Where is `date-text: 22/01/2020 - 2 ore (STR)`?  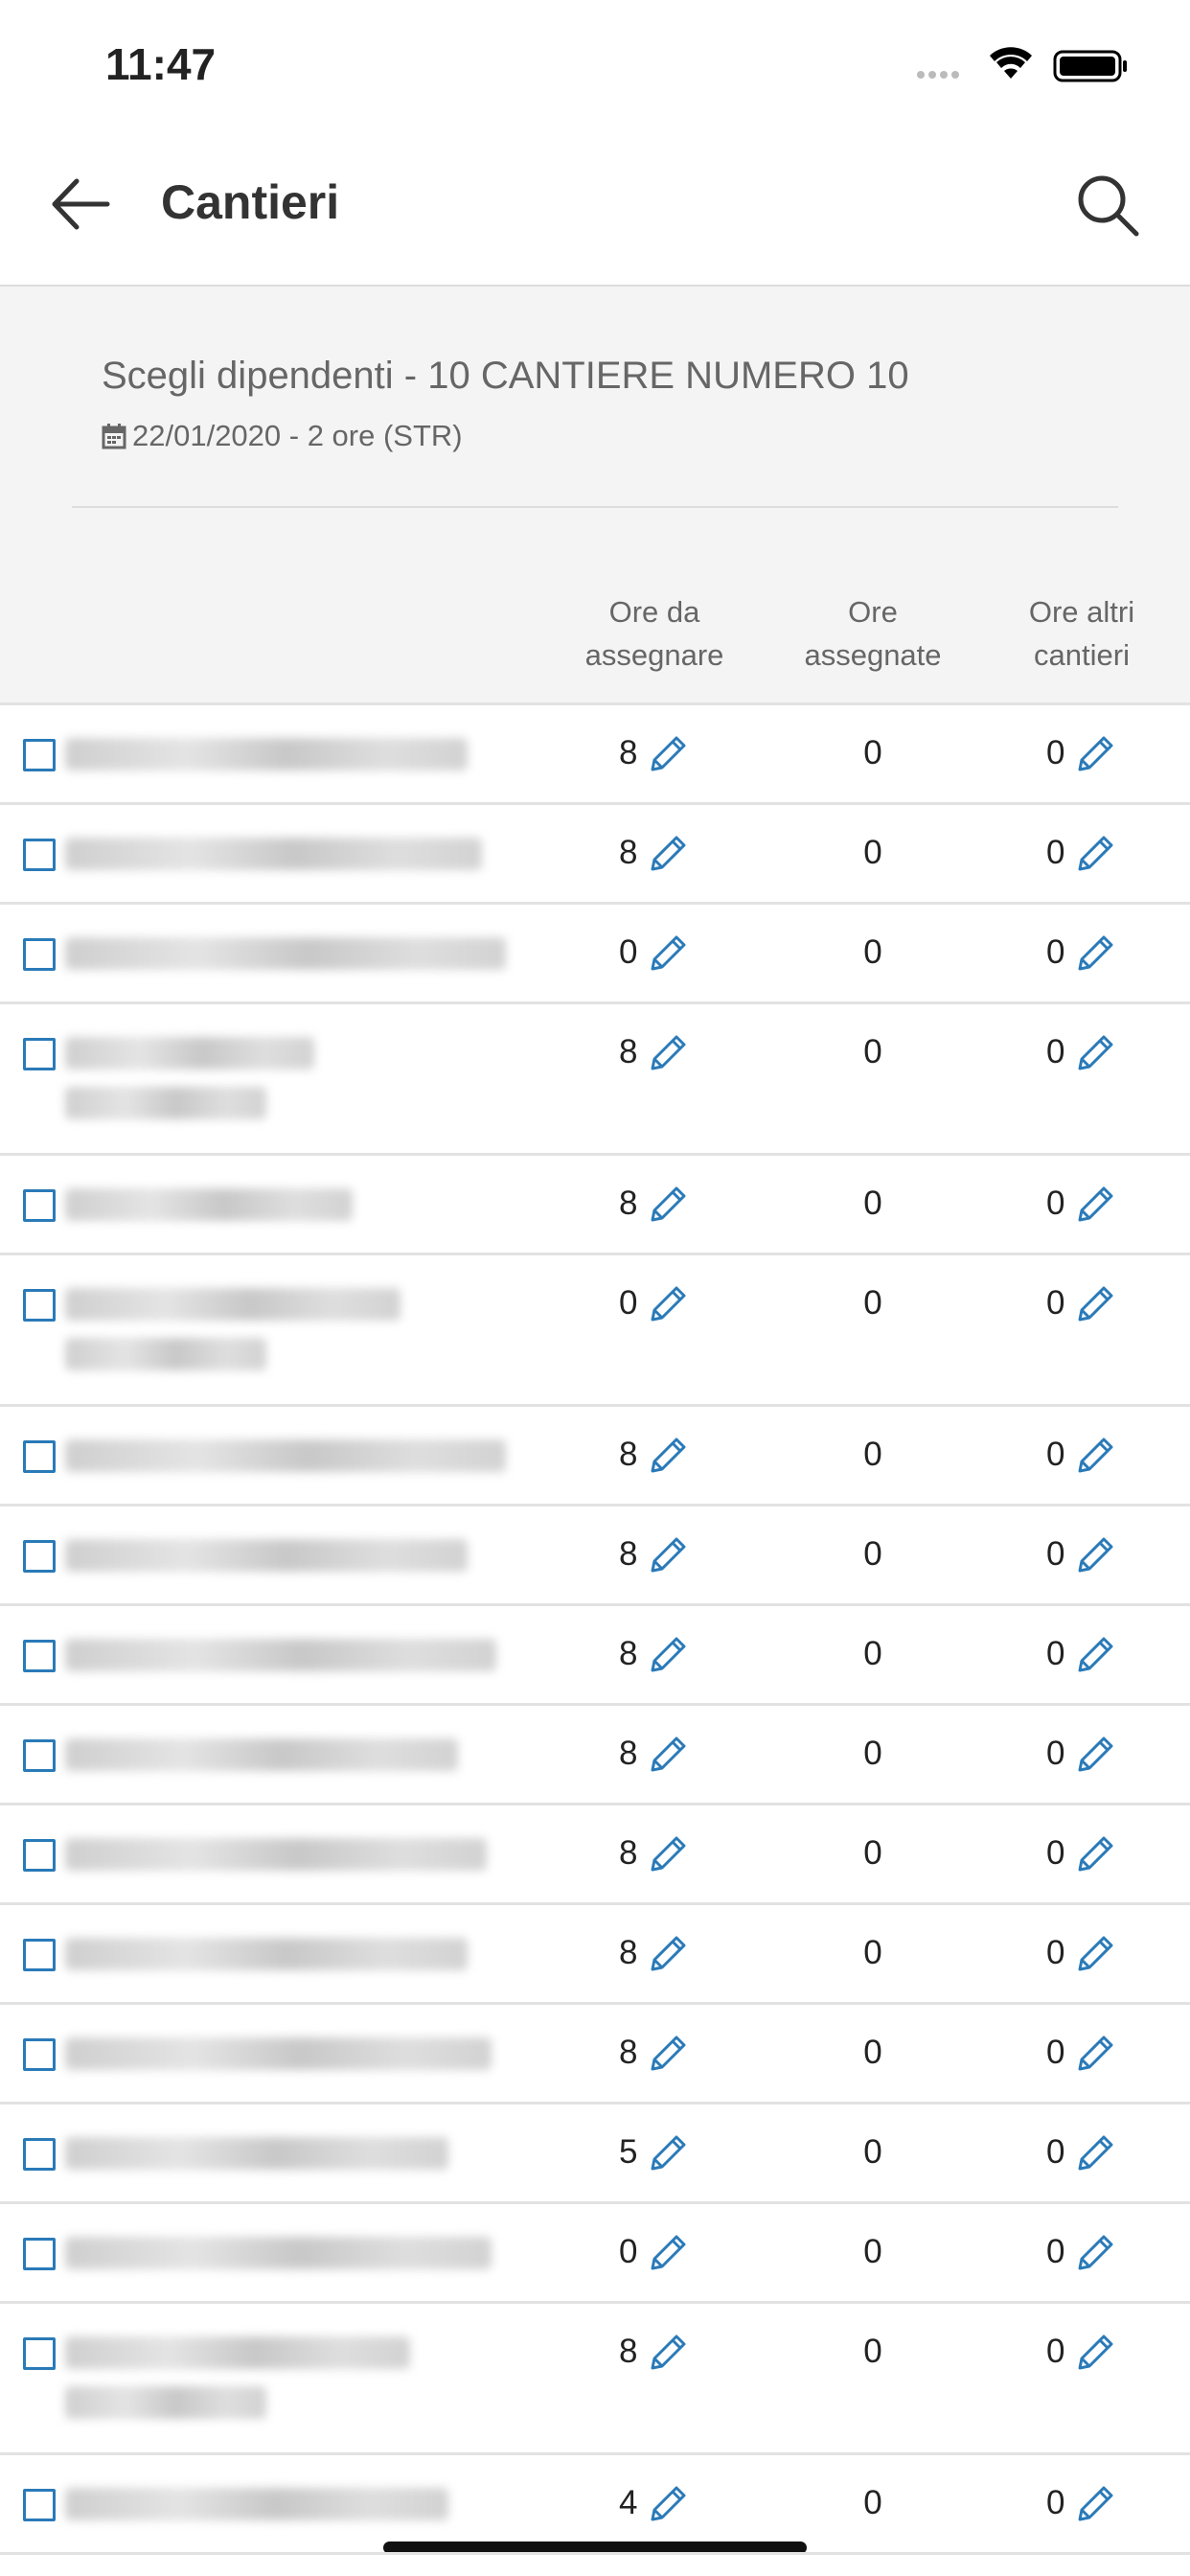 date-text: 22/01/2020 - 2 ore (STR) is located at coordinates (297, 435).